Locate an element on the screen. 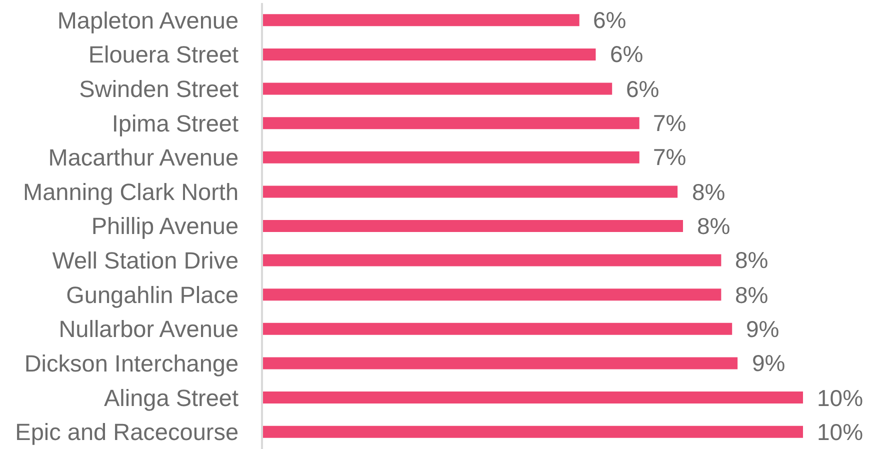  y-tick-label: Elouera Street is located at coordinates (164, 55).